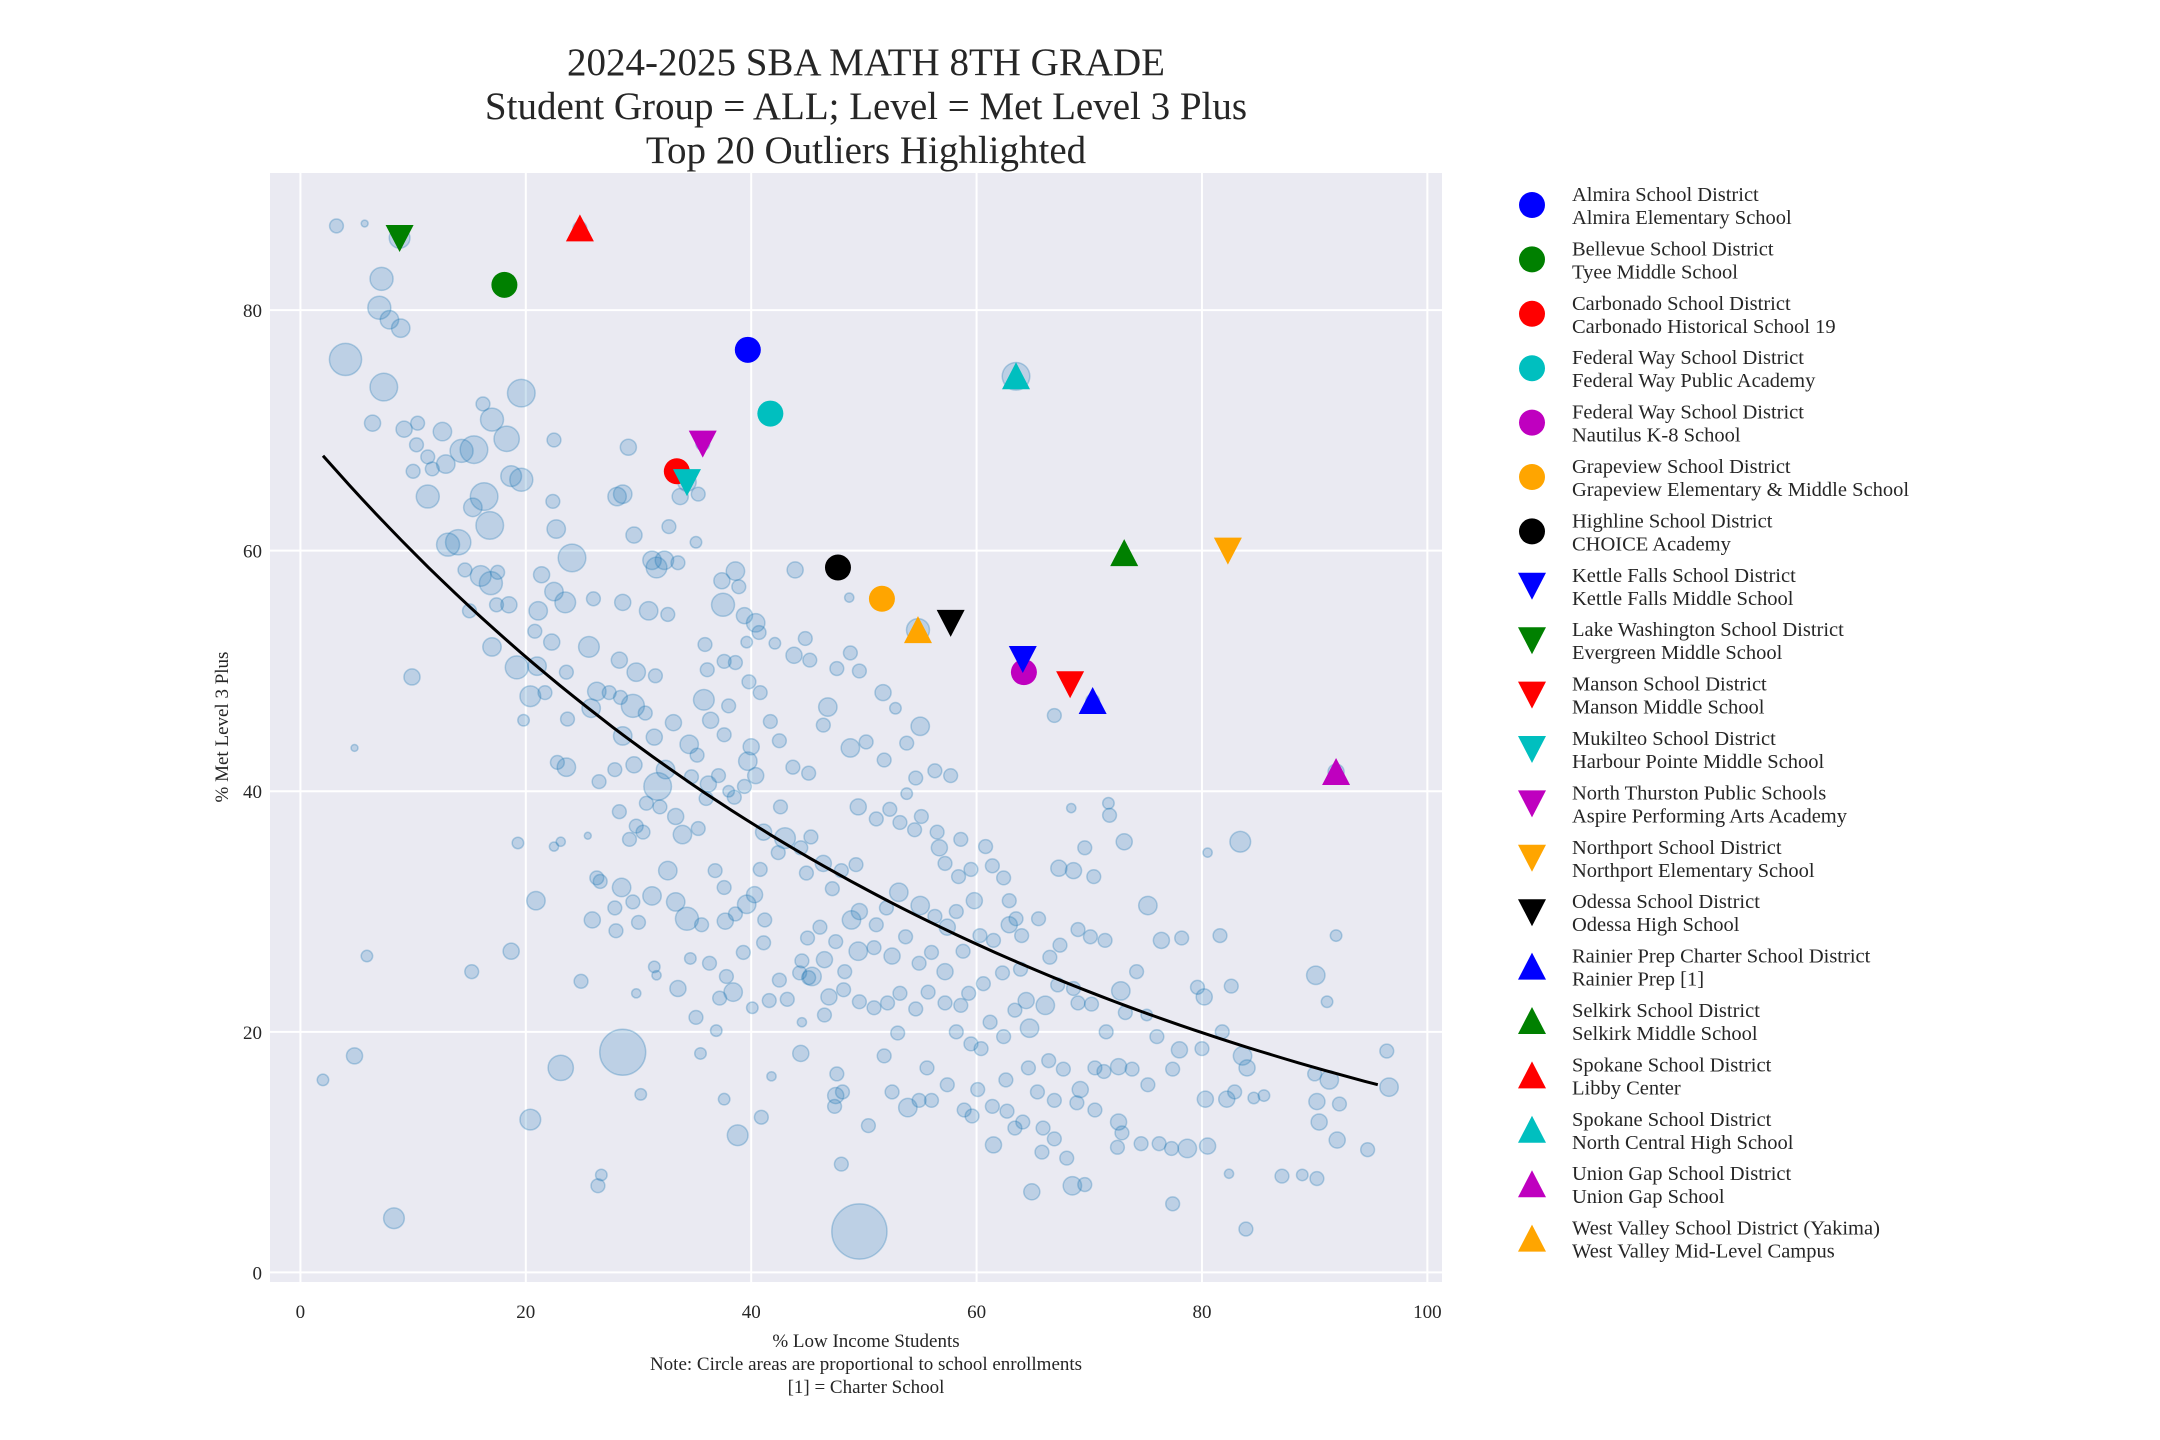  Describe the element at coordinates (869, 1312) in the screenshot. I see `x-axis-ticks: 0 20 40 60 80 100` at that location.